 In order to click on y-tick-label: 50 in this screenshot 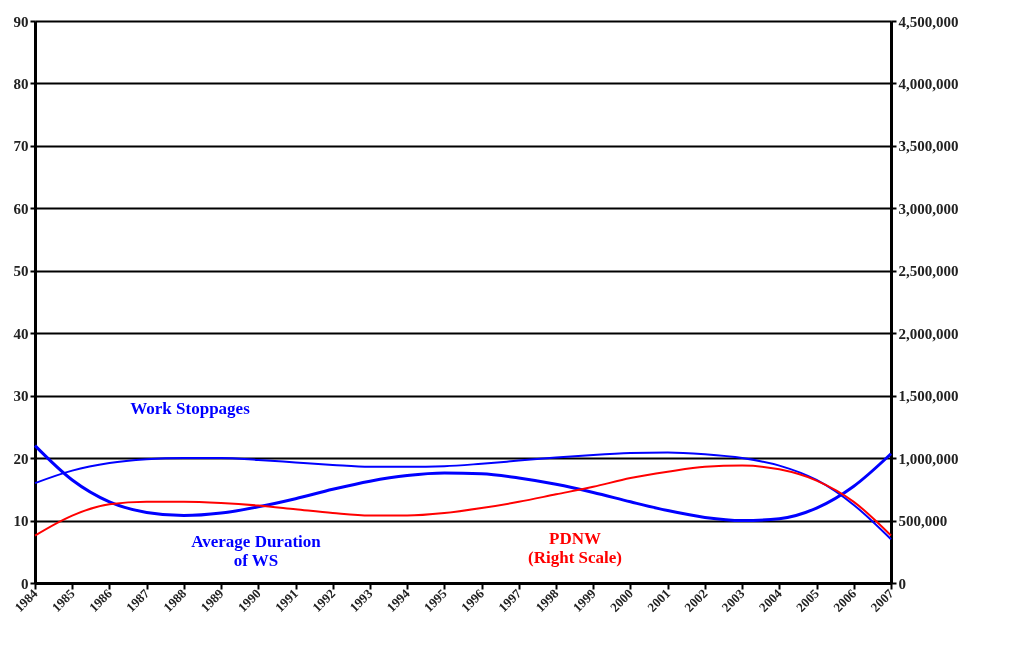, I will do `click(21, 271)`.